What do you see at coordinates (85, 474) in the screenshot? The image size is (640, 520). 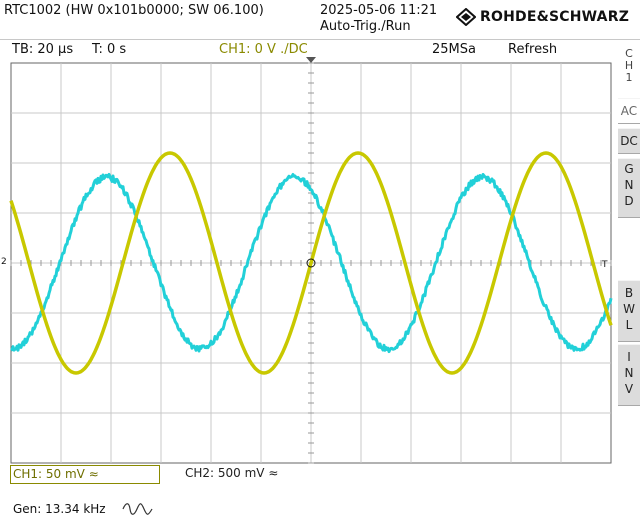 I see `ch1-scale: CH1: 50 mV ≈` at bounding box center [85, 474].